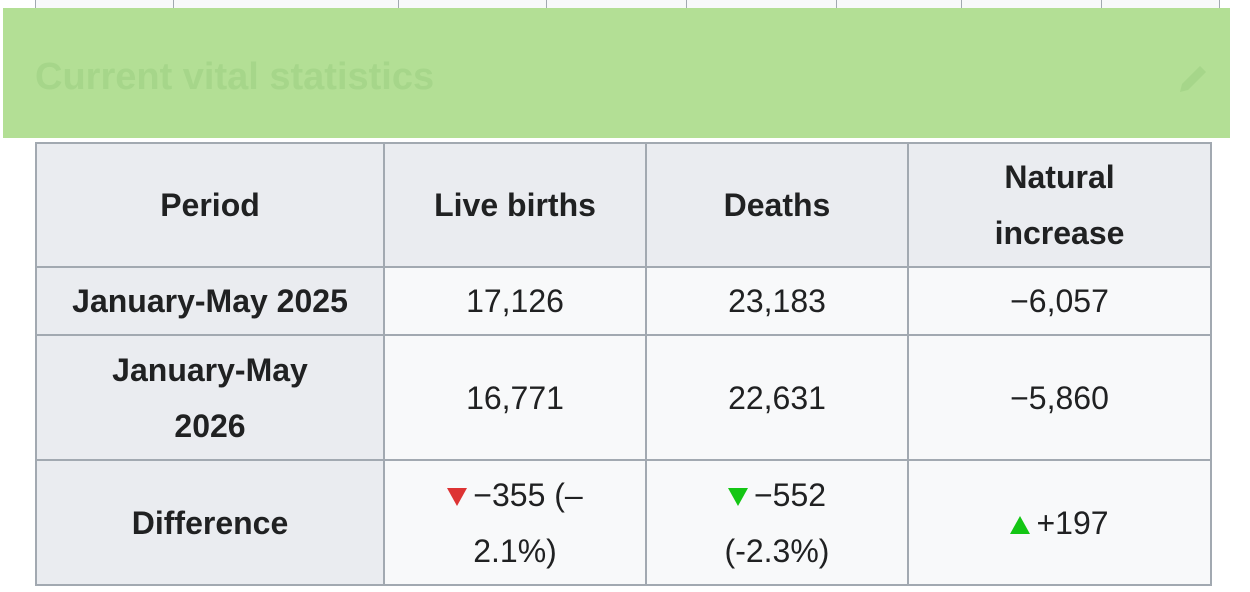  Describe the element at coordinates (1059, 301) in the screenshot. I see `cell: −6,057` at that location.